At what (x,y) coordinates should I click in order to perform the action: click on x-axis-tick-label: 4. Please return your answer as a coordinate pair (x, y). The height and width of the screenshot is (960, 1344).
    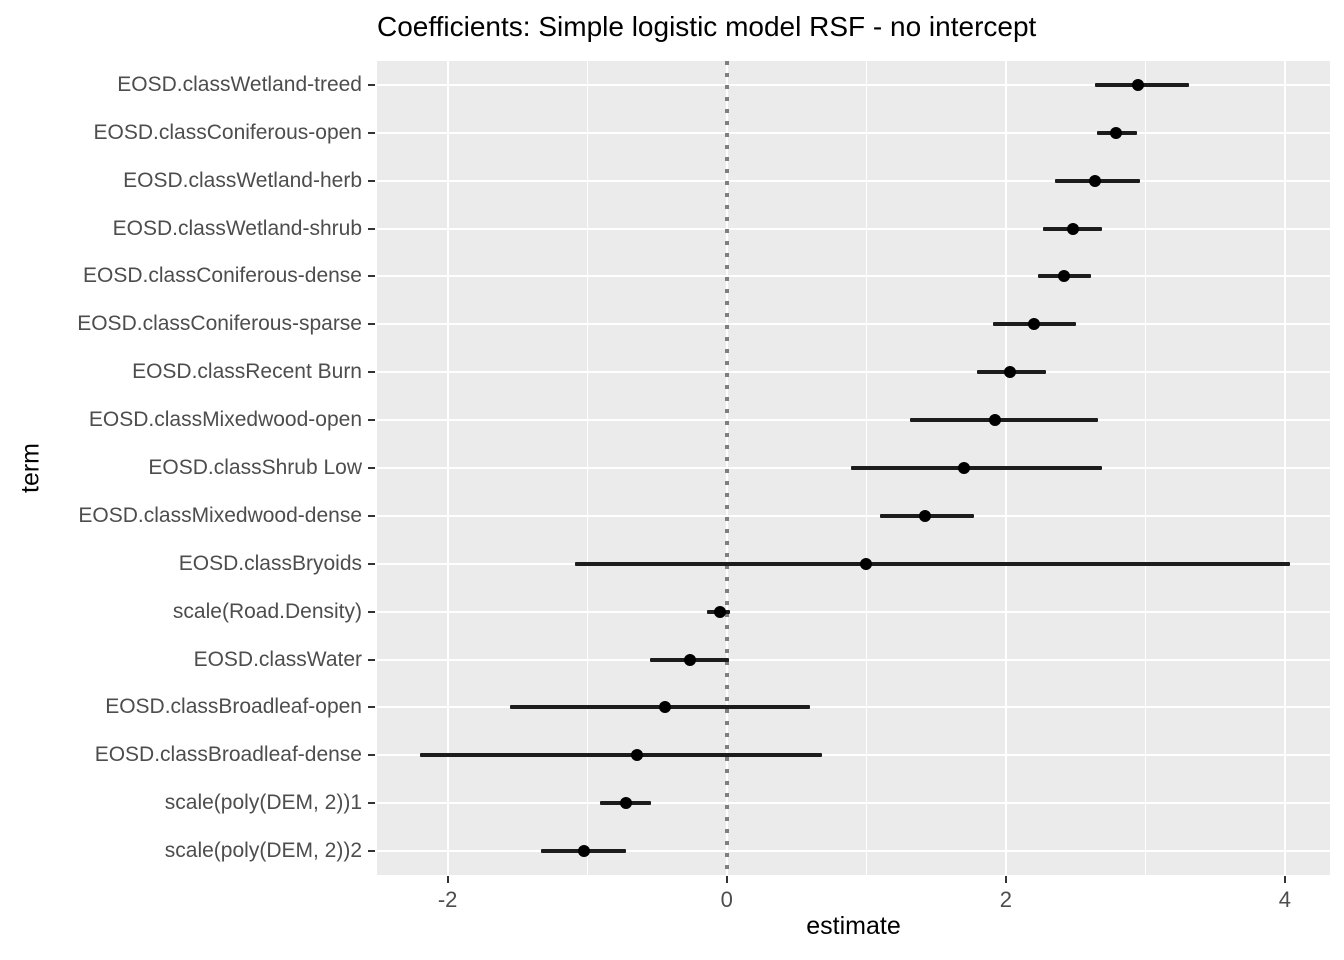
    Looking at the image, I should click on (1285, 899).